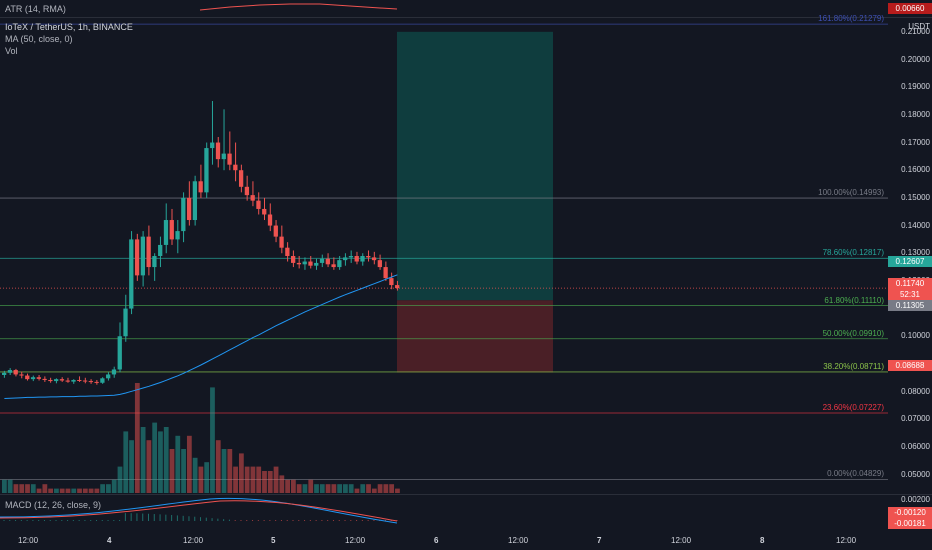 Image resolution: width=932 pixels, height=550 pixels. Describe the element at coordinates (915, 197) in the screenshot. I see `price-tick: 0.15000` at that location.